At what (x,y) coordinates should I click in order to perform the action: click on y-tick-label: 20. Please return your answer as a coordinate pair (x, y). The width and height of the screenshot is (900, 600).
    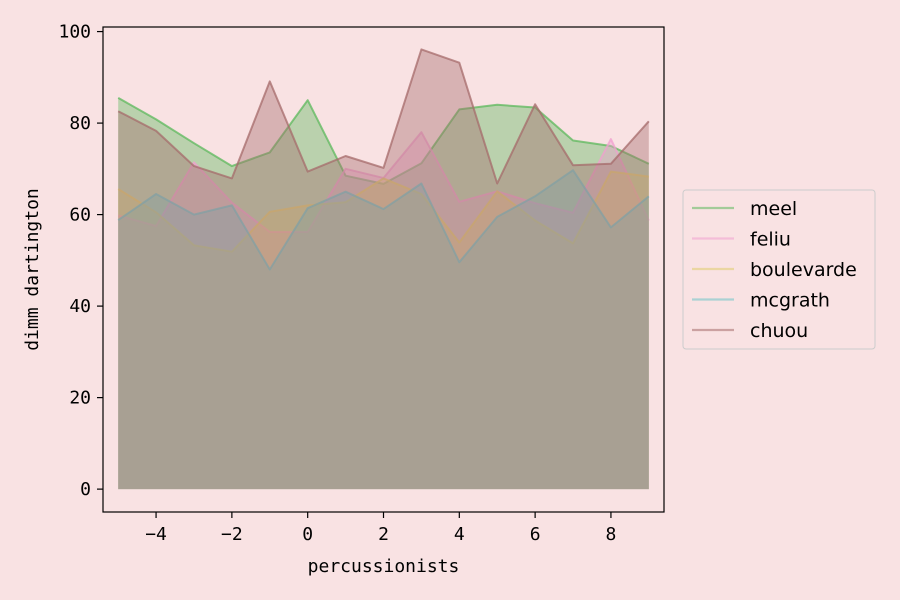
    Looking at the image, I should click on (80, 398).